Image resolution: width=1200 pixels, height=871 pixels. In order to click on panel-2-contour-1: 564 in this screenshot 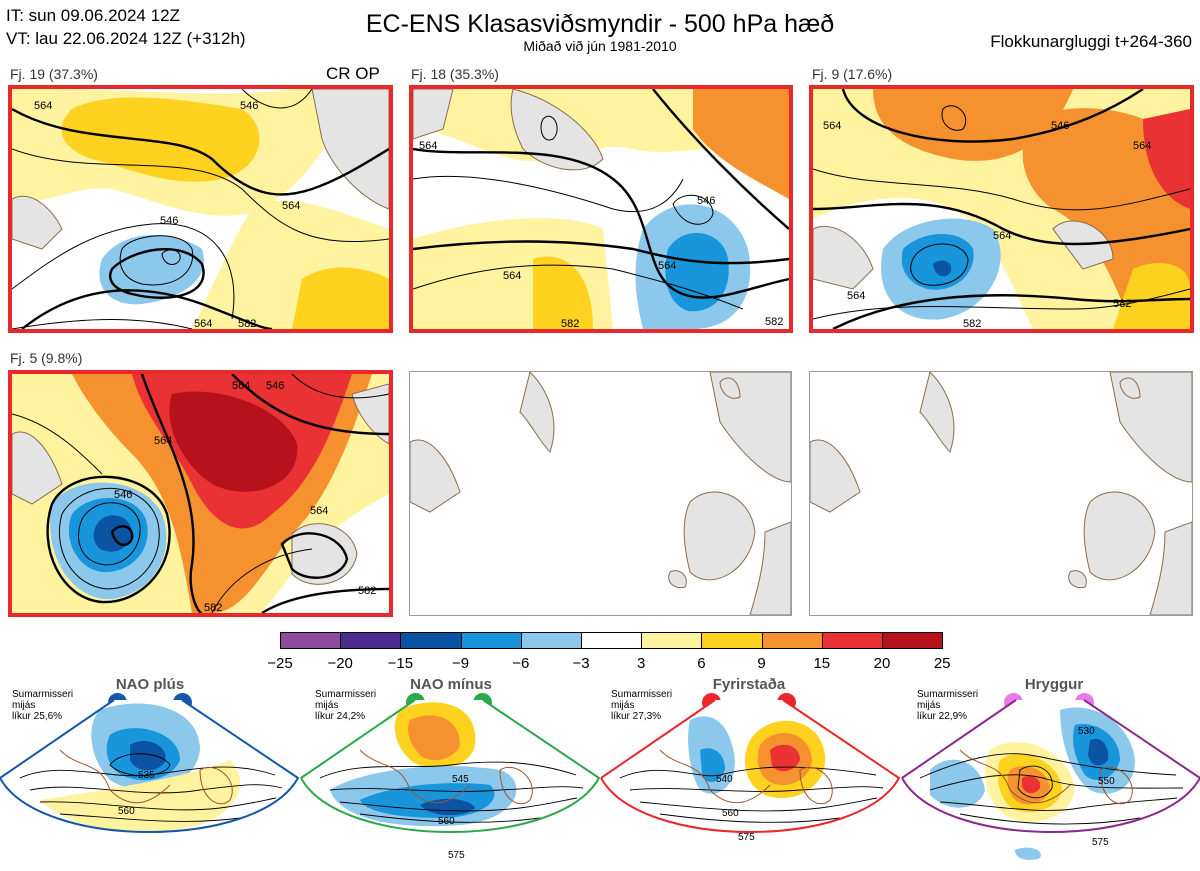, I will do `click(428, 146)`.